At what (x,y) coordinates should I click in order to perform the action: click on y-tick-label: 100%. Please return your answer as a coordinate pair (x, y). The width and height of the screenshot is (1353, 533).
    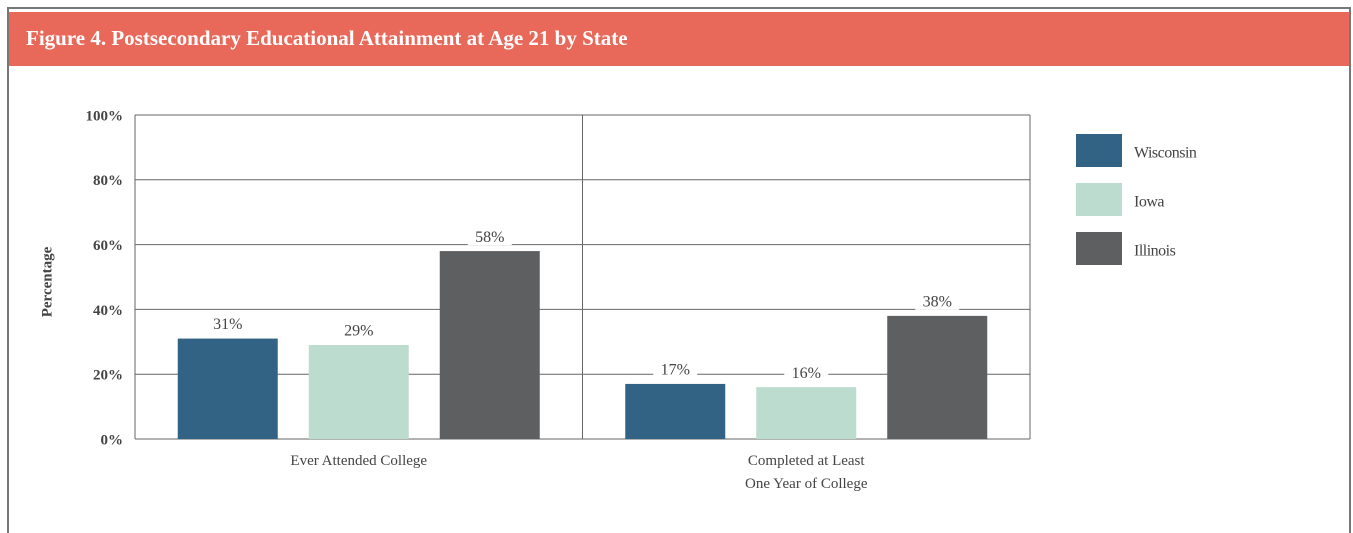
    Looking at the image, I should click on (105, 116).